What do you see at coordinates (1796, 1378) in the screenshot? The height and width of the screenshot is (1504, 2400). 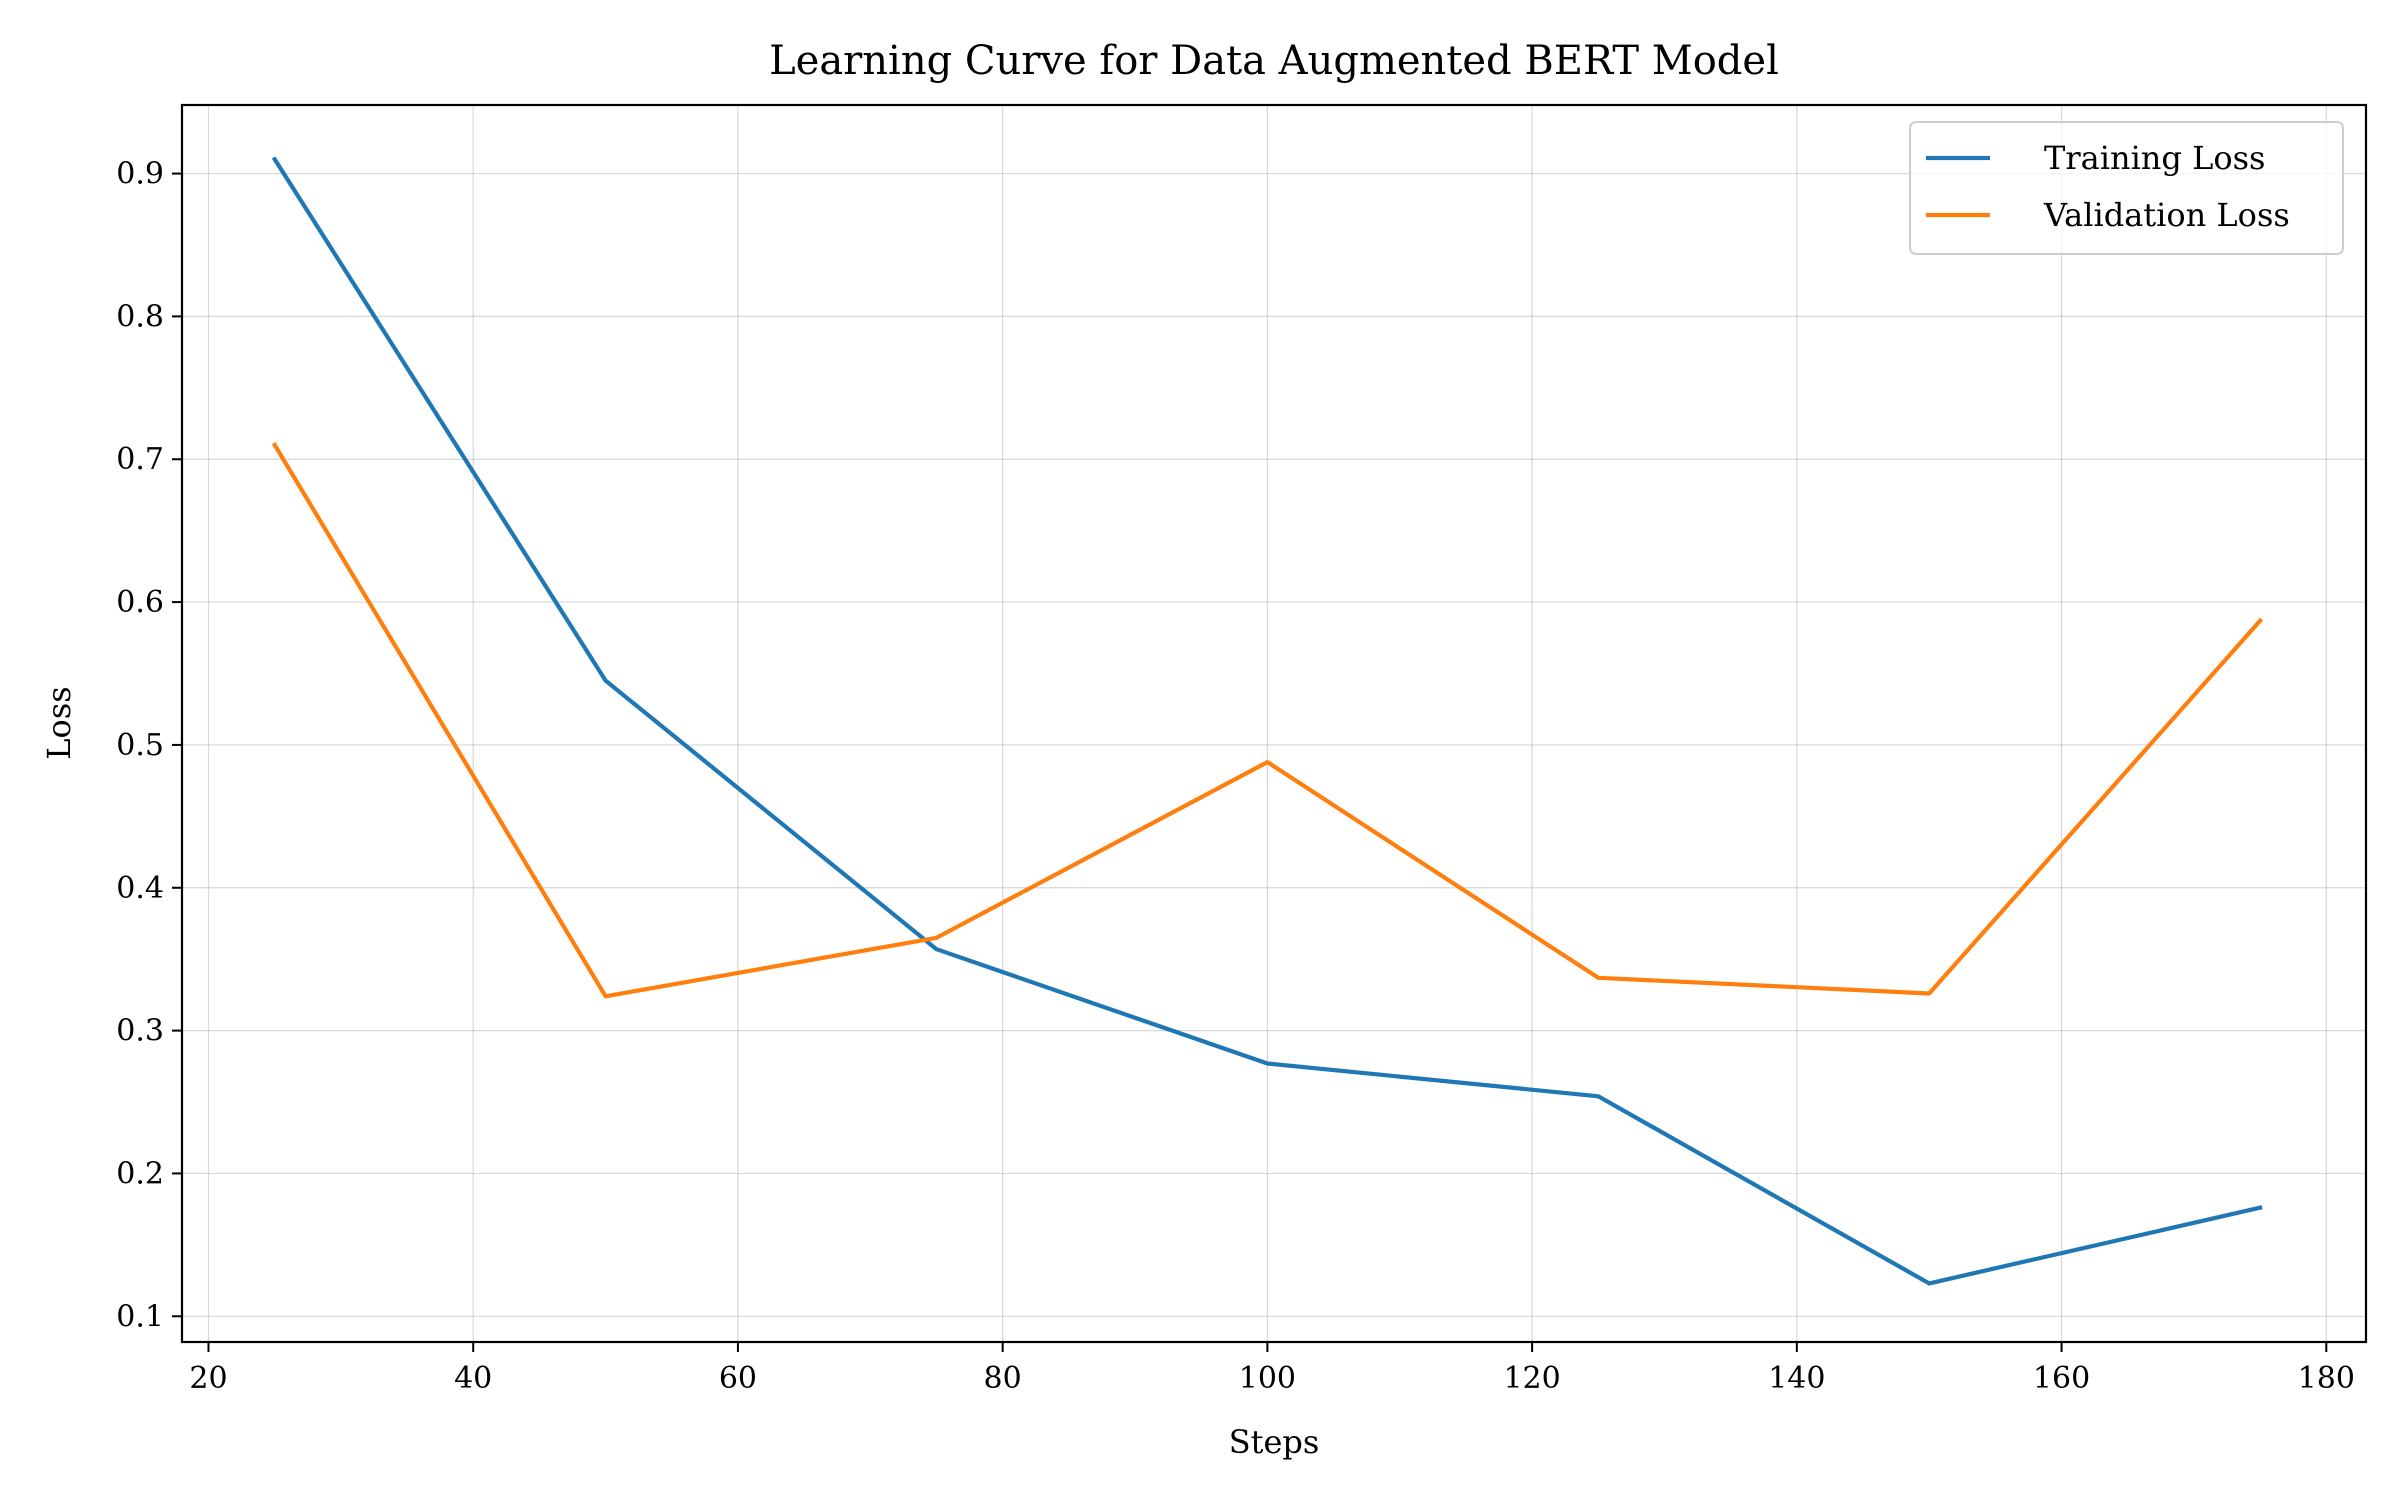 I see `x-tick-label: 140` at bounding box center [1796, 1378].